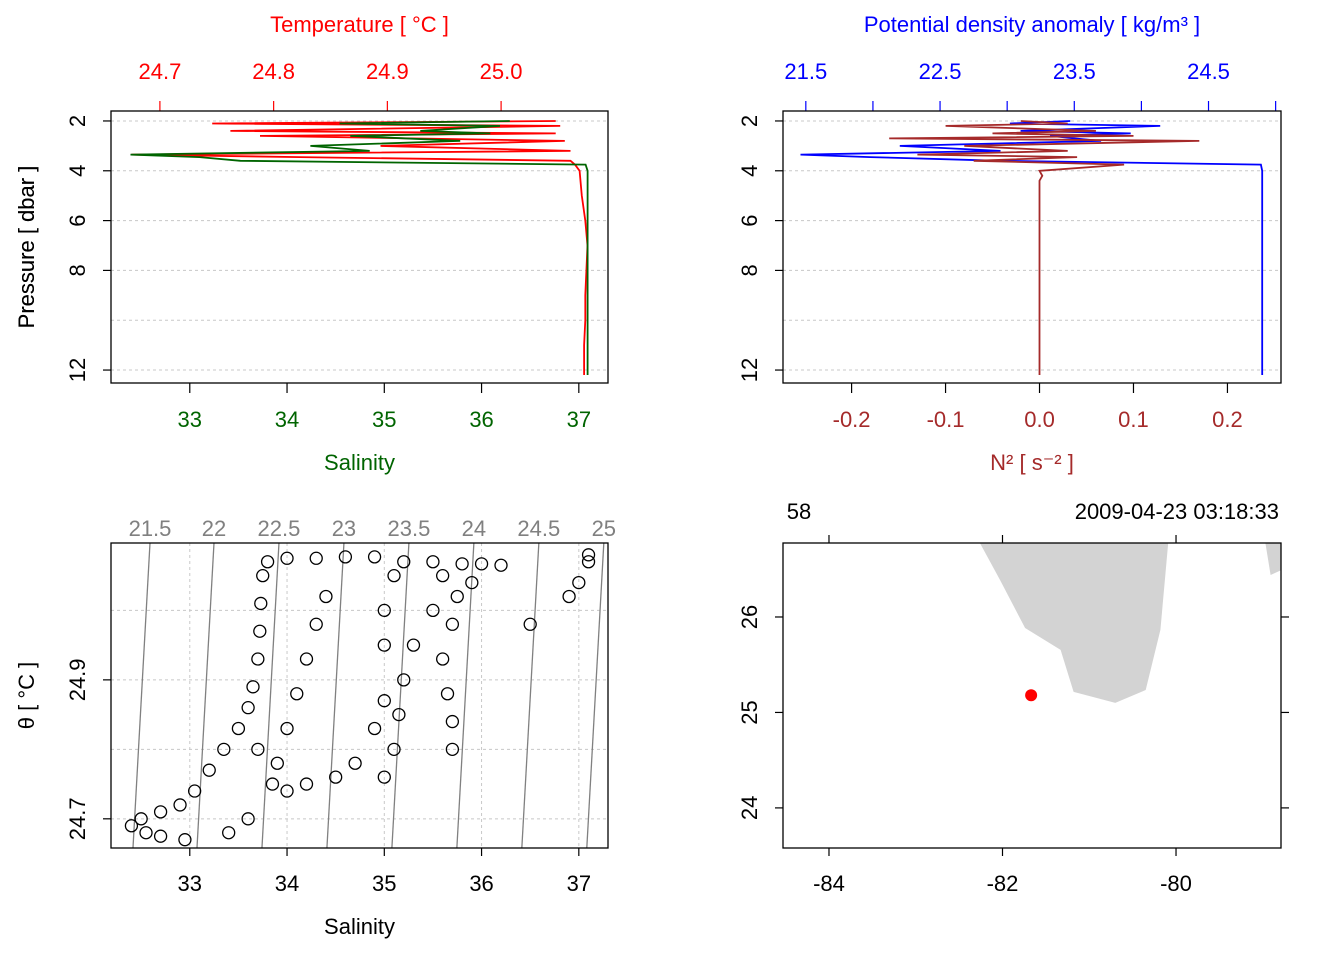 This screenshot has height=965, width=1344. What do you see at coordinates (1177, 511) in the screenshot?
I see `time-label: 2009-04-23 03:18:33` at bounding box center [1177, 511].